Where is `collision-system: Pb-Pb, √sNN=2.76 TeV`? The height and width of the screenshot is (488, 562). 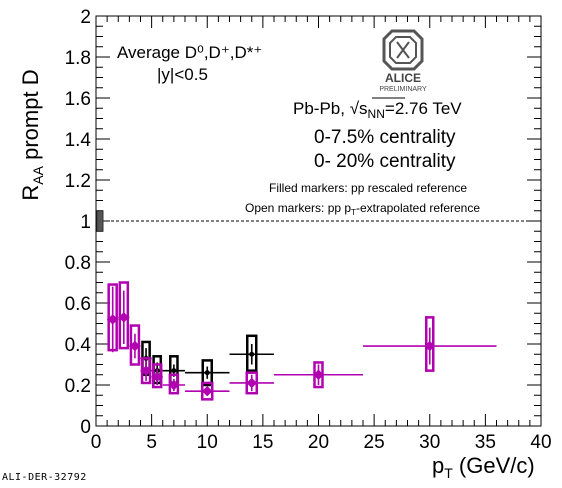
collision-system: Pb-Pb, √sNN=2.76 TeV is located at coordinates (377, 110).